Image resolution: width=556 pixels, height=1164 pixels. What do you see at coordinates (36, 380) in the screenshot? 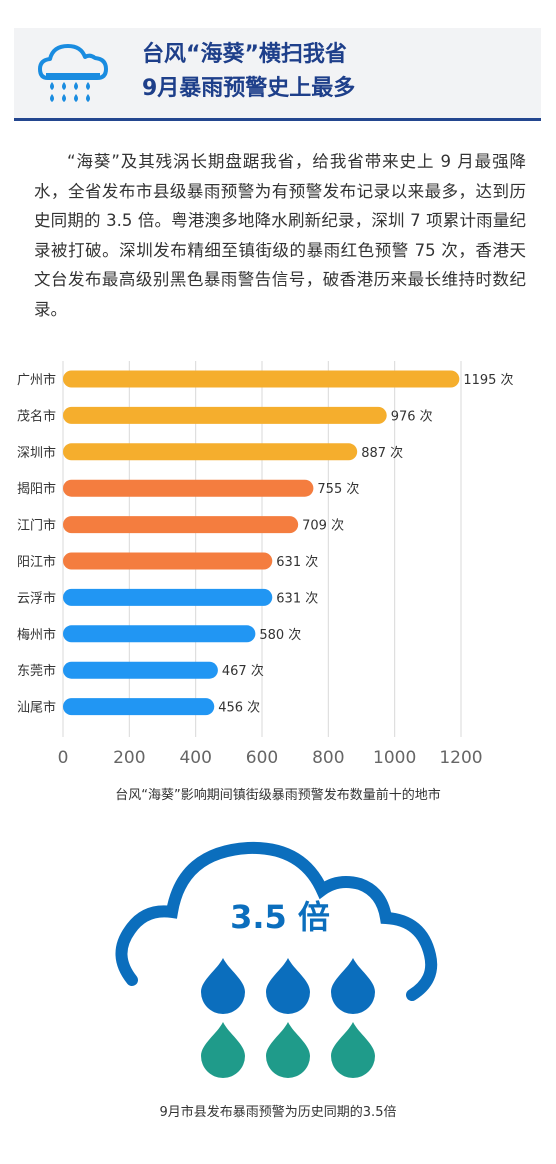
I see `category-label: 广州市` at bounding box center [36, 380].